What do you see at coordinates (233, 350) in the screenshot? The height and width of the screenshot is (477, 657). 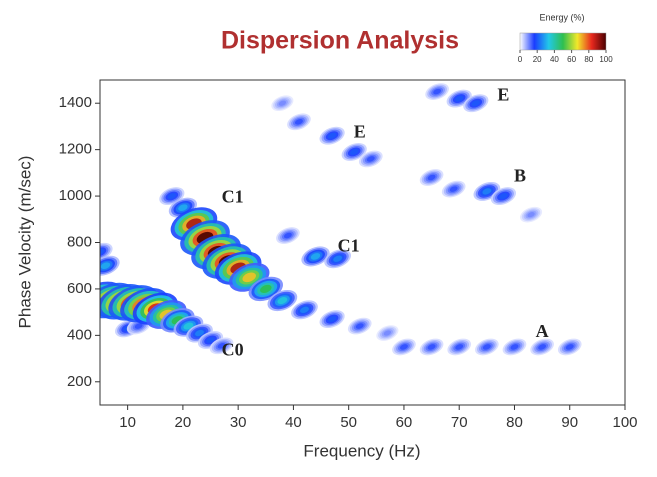 I see `annotation: C0` at bounding box center [233, 350].